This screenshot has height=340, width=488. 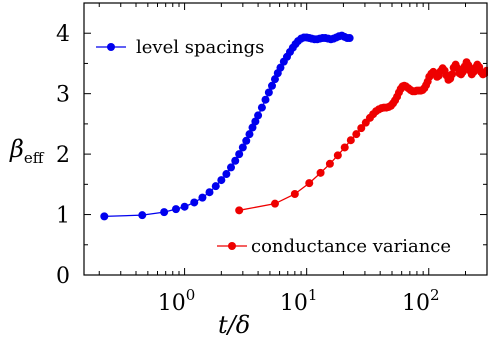 What do you see at coordinates (63, 276) in the screenshot?
I see `y-tick-label: 0` at bounding box center [63, 276].